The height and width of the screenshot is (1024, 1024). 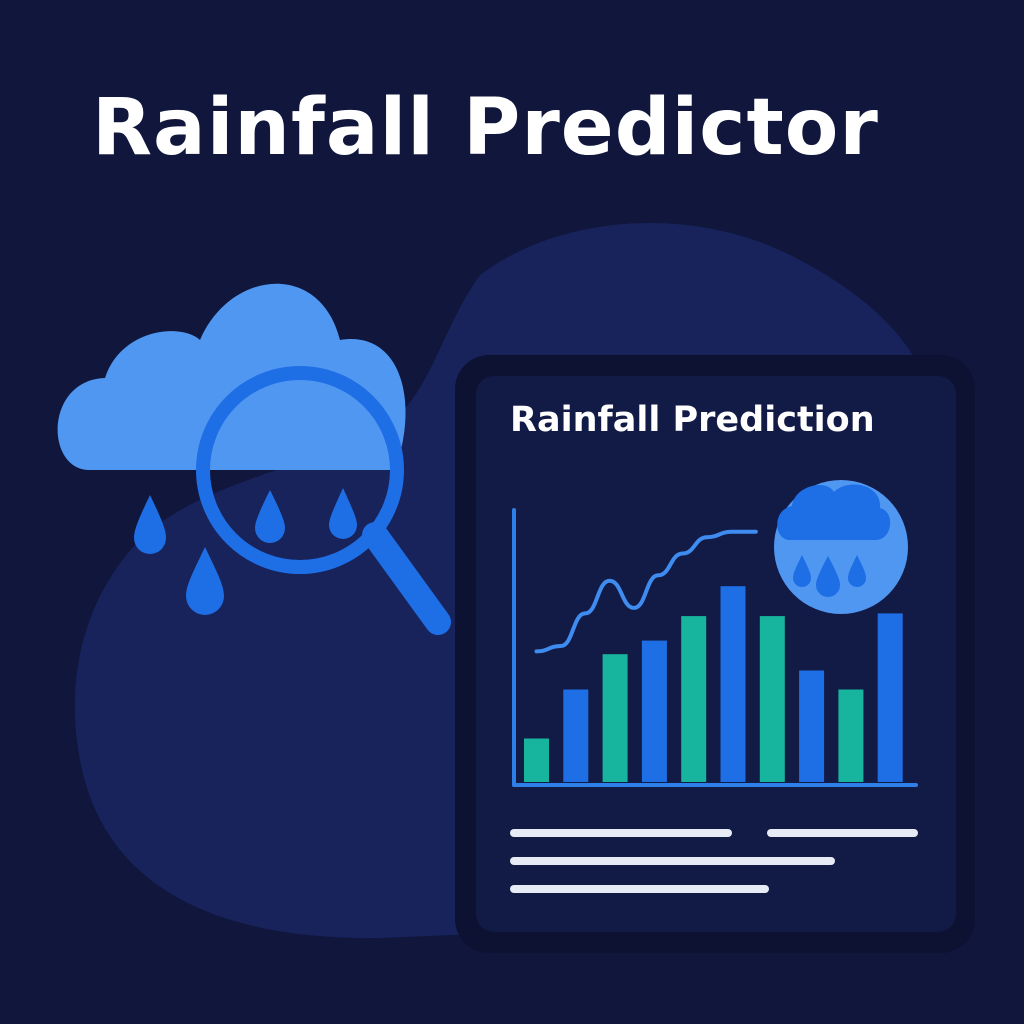 I want to click on rainfall-chart, so click(x=715, y=647).